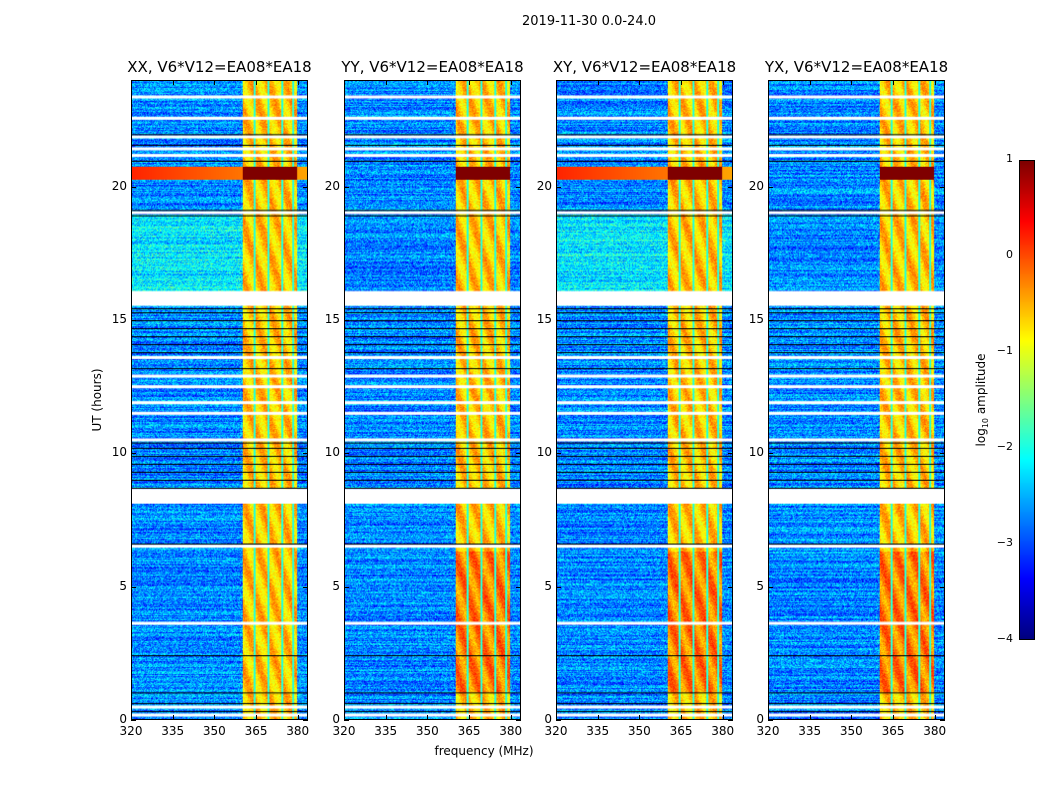 The width and height of the screenshot is (1050, 800). Describe the element at coordinates (432, 67) in the screenshot. I see `panel-title: YY, V6*V12=EA08*EA18` at that location.